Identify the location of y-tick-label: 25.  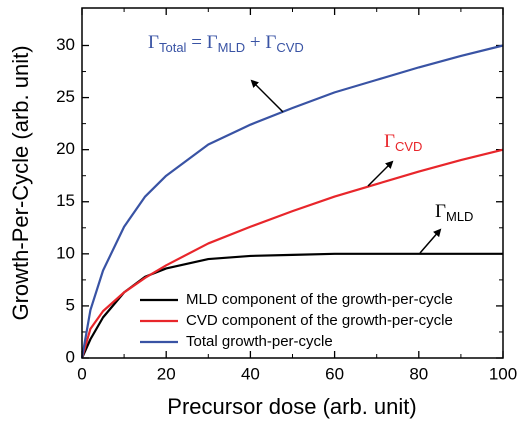
(65, 96).